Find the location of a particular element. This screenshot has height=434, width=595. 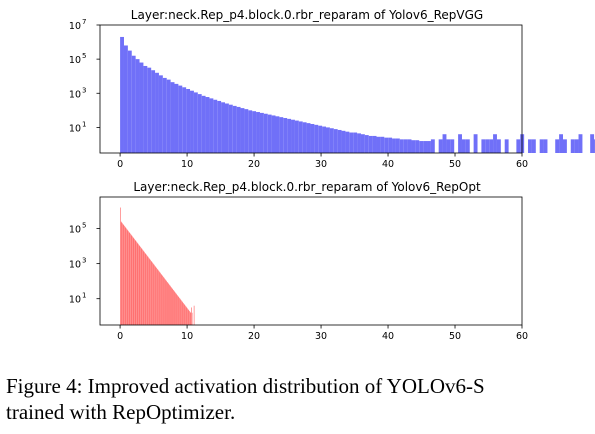

caption-line-2: trained with RepOptimizer. is located at coordinates (121, 412).